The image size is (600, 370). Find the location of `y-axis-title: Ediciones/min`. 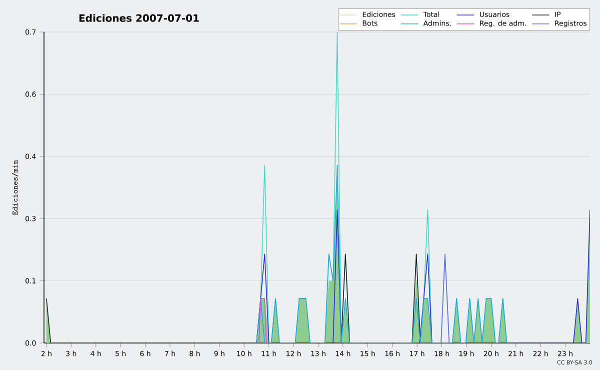

y-axis-title: Ediciones/min is located at coordinates (15, 187).